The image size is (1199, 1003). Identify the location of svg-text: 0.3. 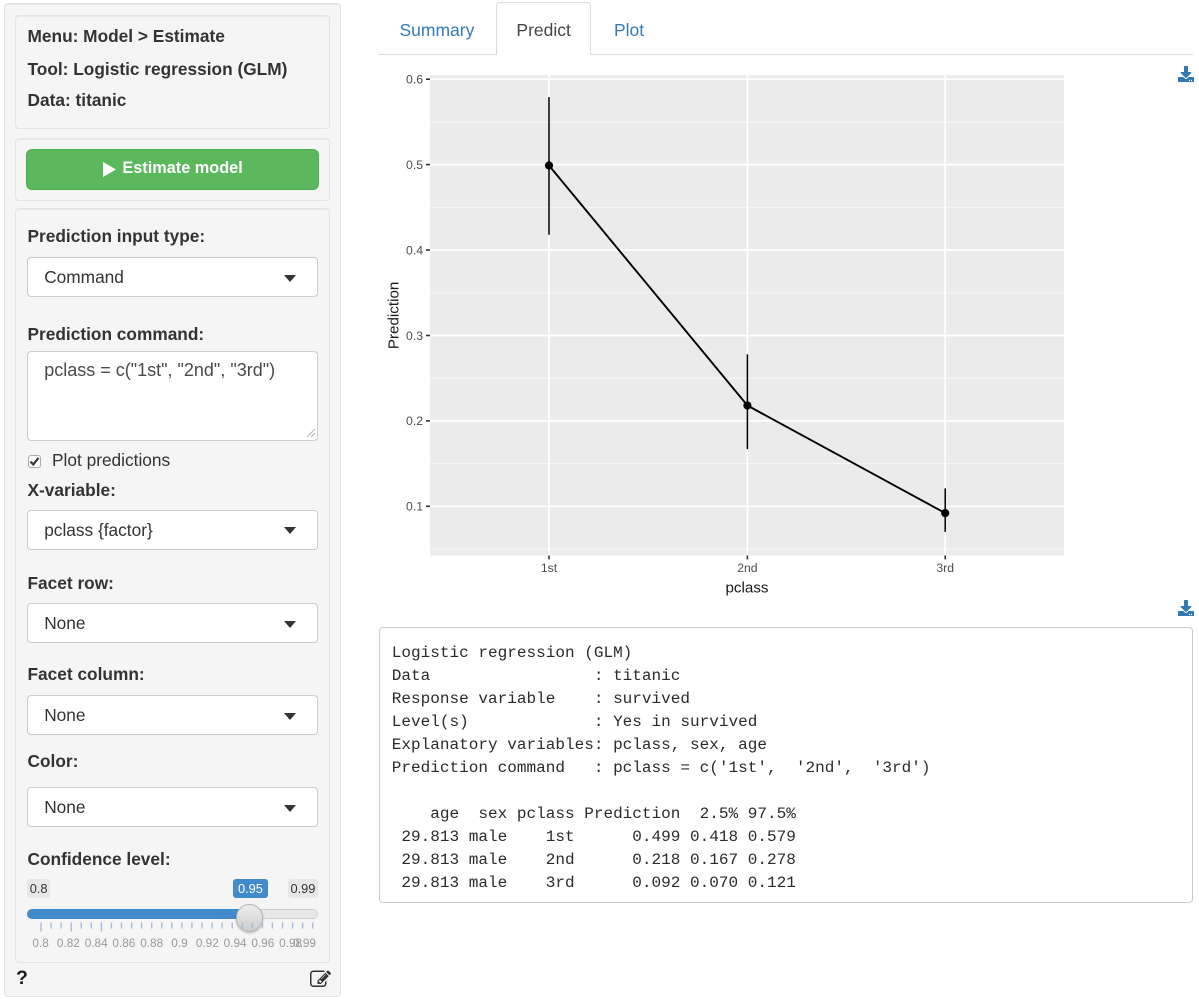
(414, 336).